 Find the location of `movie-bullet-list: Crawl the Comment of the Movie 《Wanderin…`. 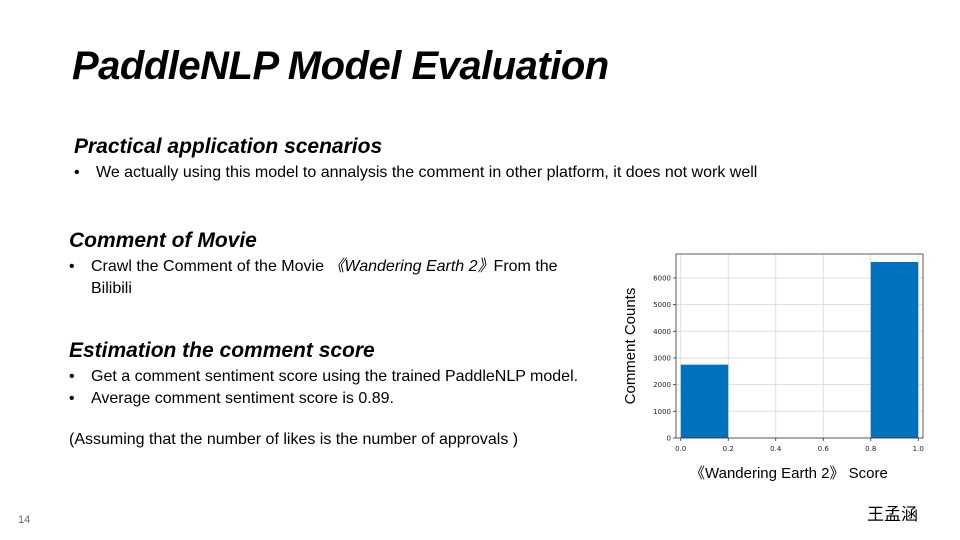

movie-bullet-list: Crawl the Comment of the Movie 《Wanderin… is located at coordinates (329, 277).